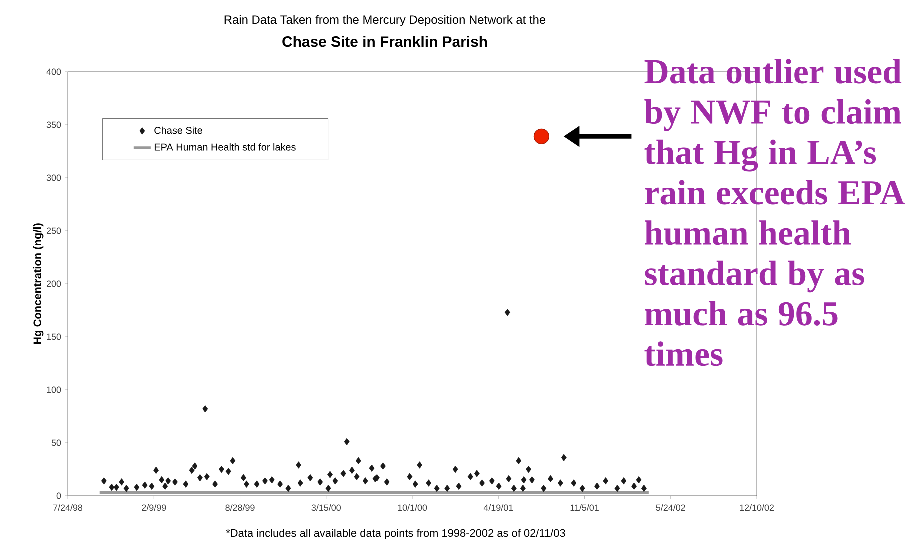 This screenshot has width=918, height=543. What do you see at coordinates (54, 72) in the screenshot?
I see `y-tick-label: 400` at bounding box center [54, 72].